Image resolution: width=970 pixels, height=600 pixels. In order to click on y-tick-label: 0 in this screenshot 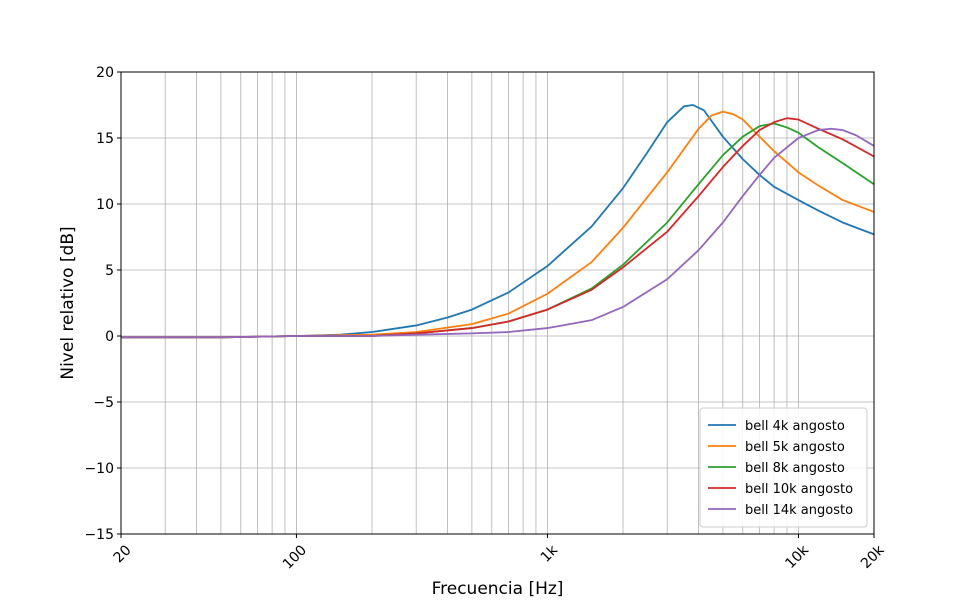, I will do `click(109, 337)`.